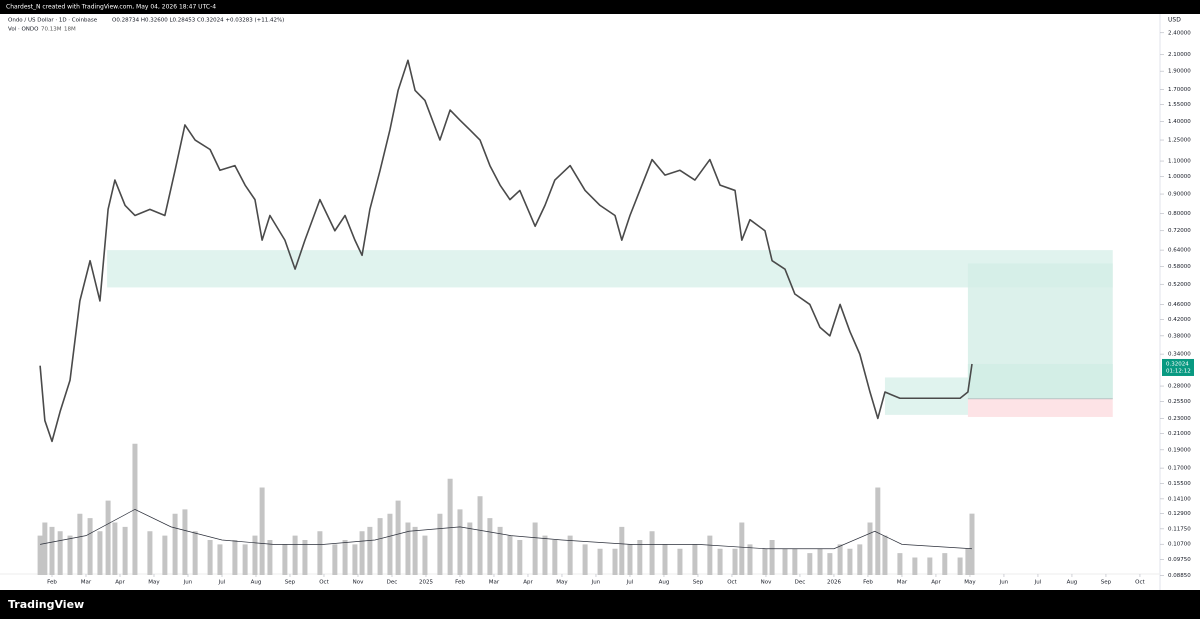 This screenshot has height=619, width=1200. What do you see at coordinates (1179, 231) in the screenshot?
I see `y-tick-label: 0.72000` at bounding box center [1179, 231].